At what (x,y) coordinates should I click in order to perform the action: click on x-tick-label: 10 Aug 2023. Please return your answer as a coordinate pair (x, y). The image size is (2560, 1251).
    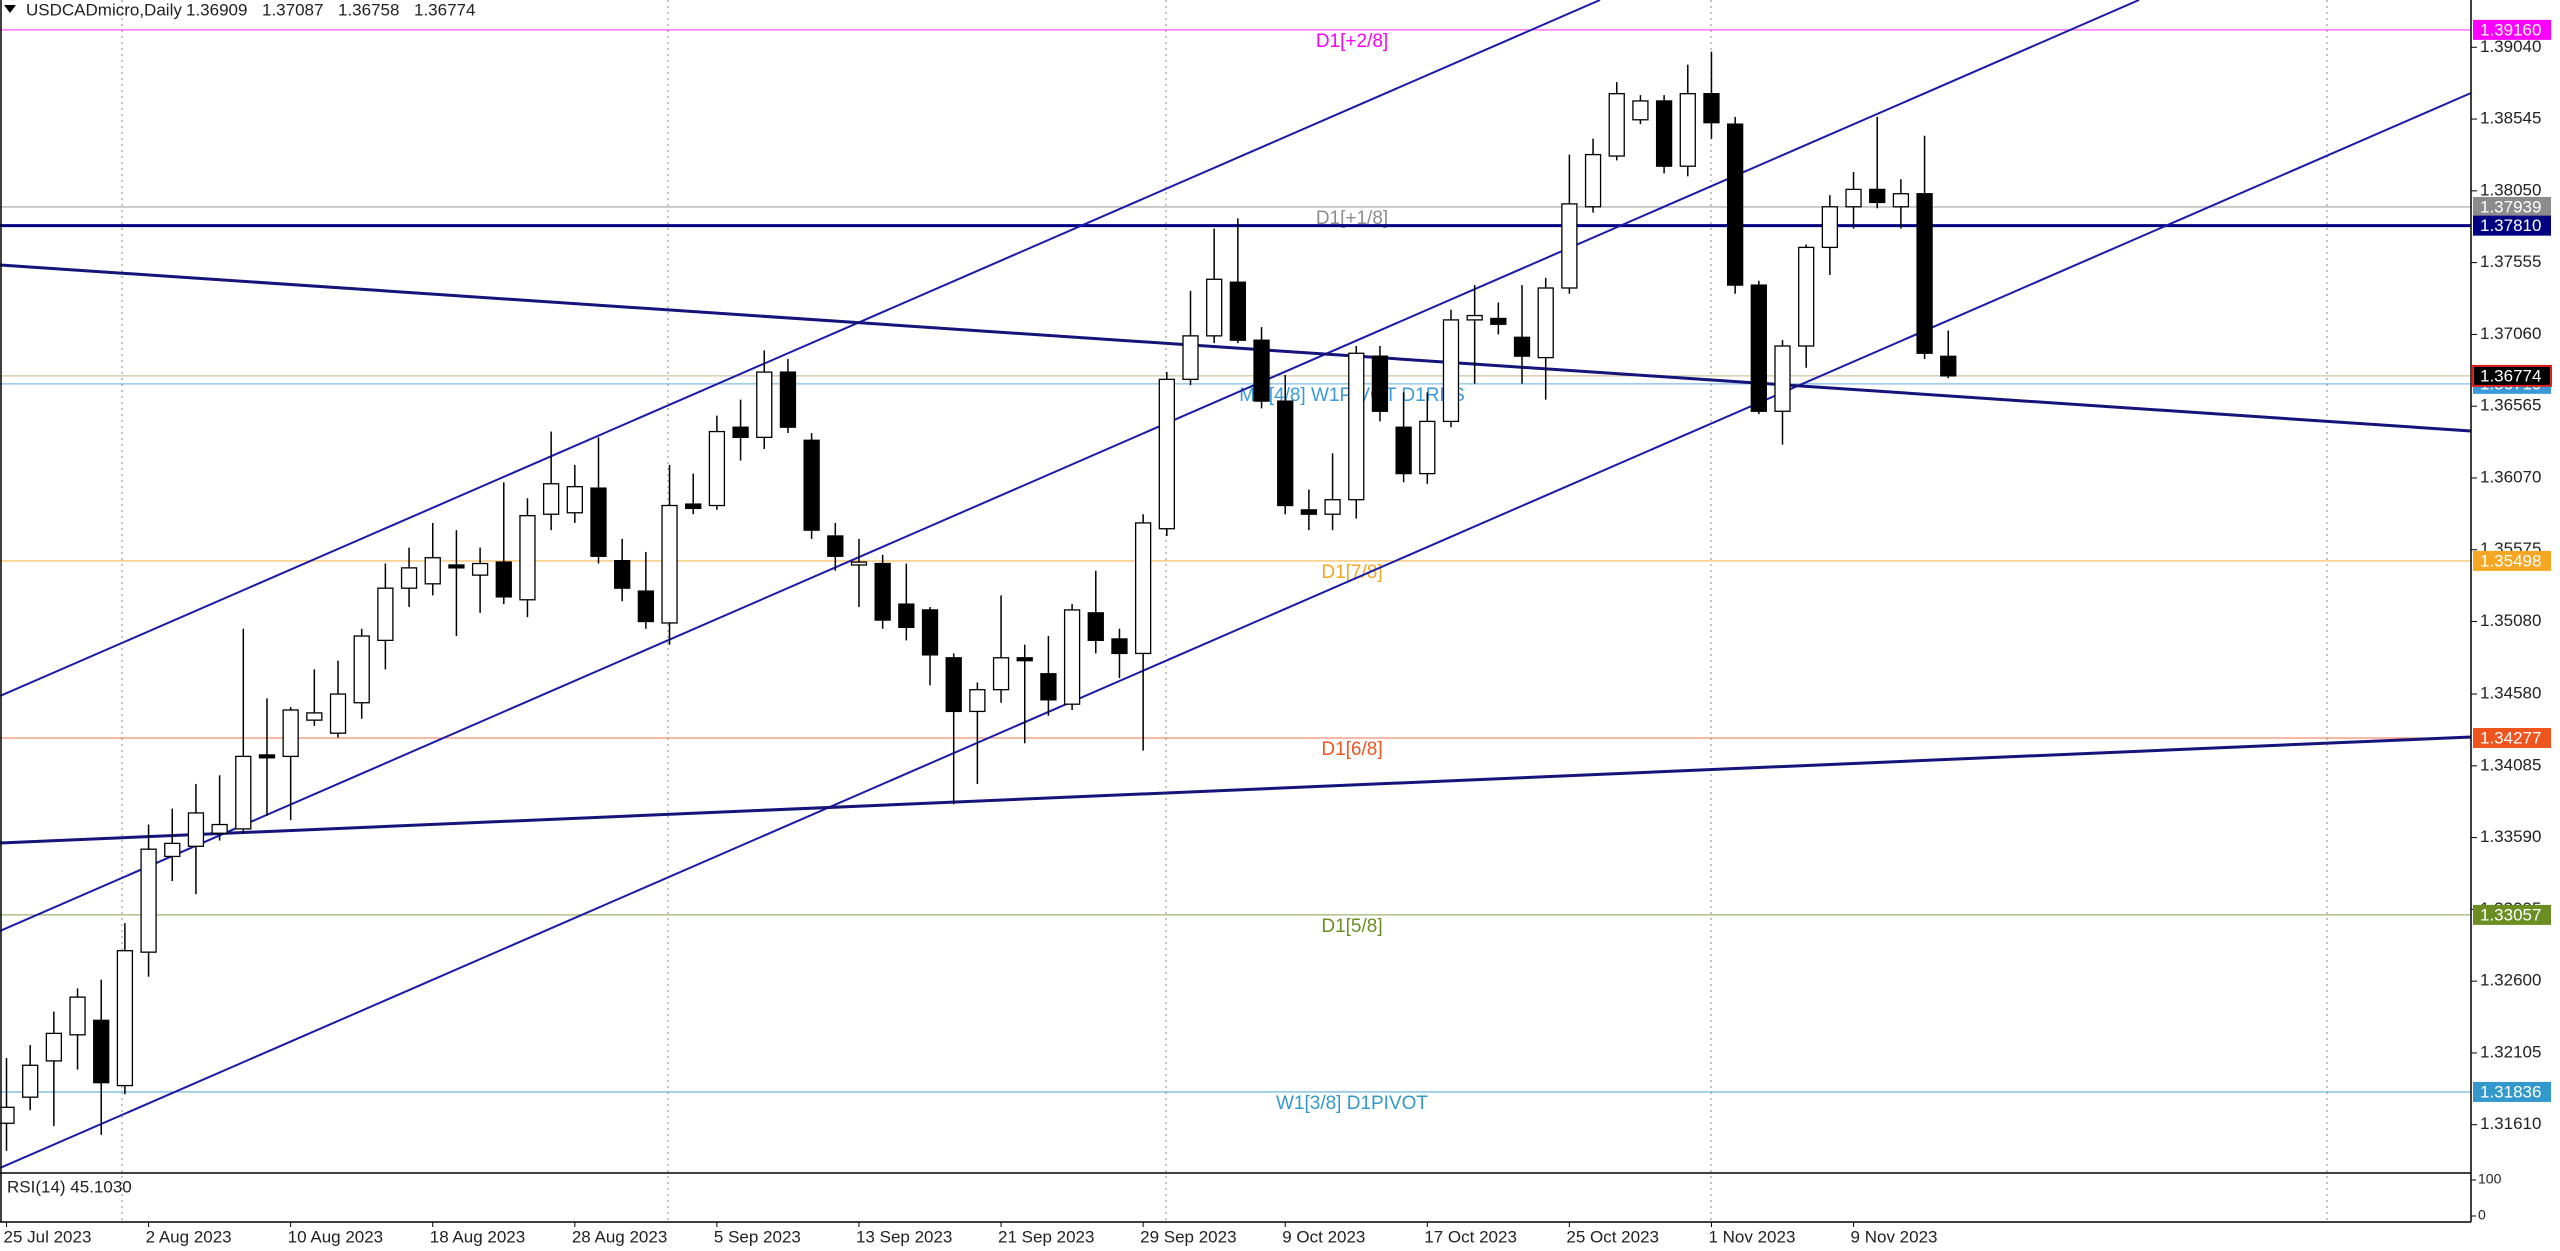
    Looking at the image, I should click on (335, 1236).